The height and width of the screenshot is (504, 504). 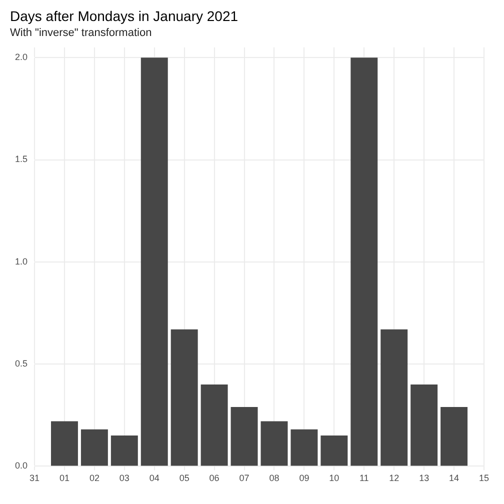 I want to click on x-tick-label: 10, so click(x=334, y=478).